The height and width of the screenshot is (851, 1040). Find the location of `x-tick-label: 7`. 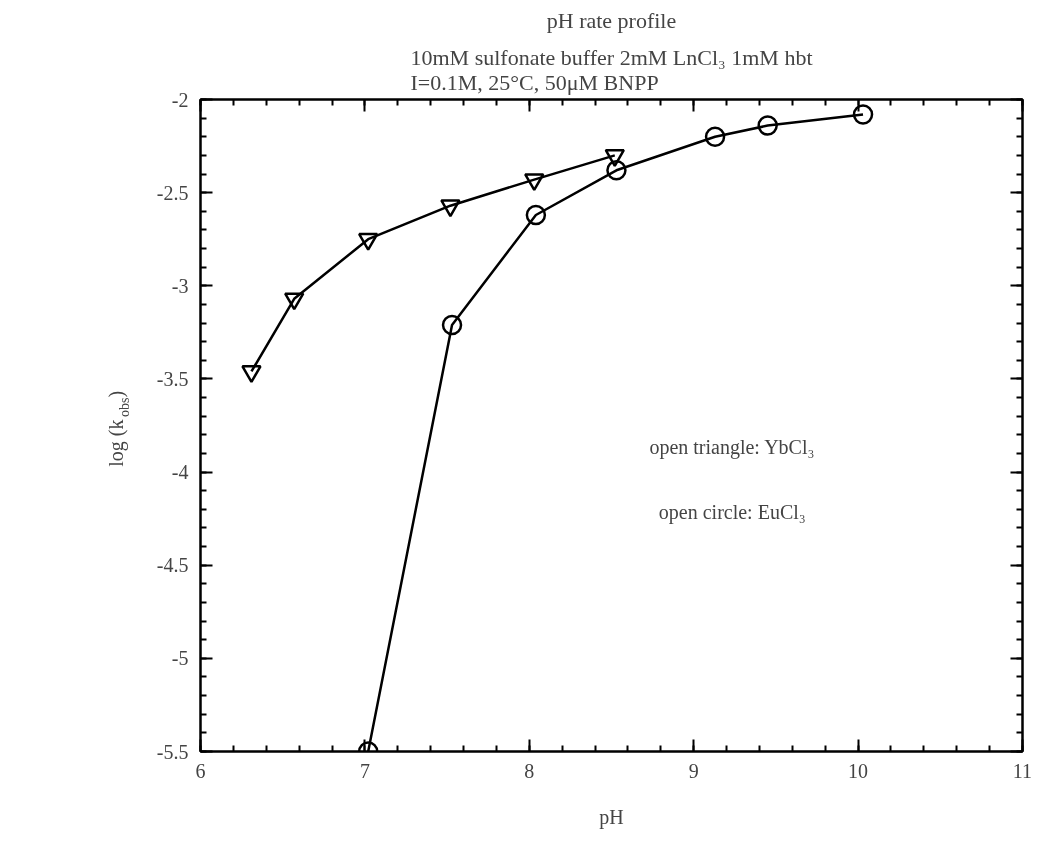

x-tick-label: 7 is located at coordinates (364, 770).